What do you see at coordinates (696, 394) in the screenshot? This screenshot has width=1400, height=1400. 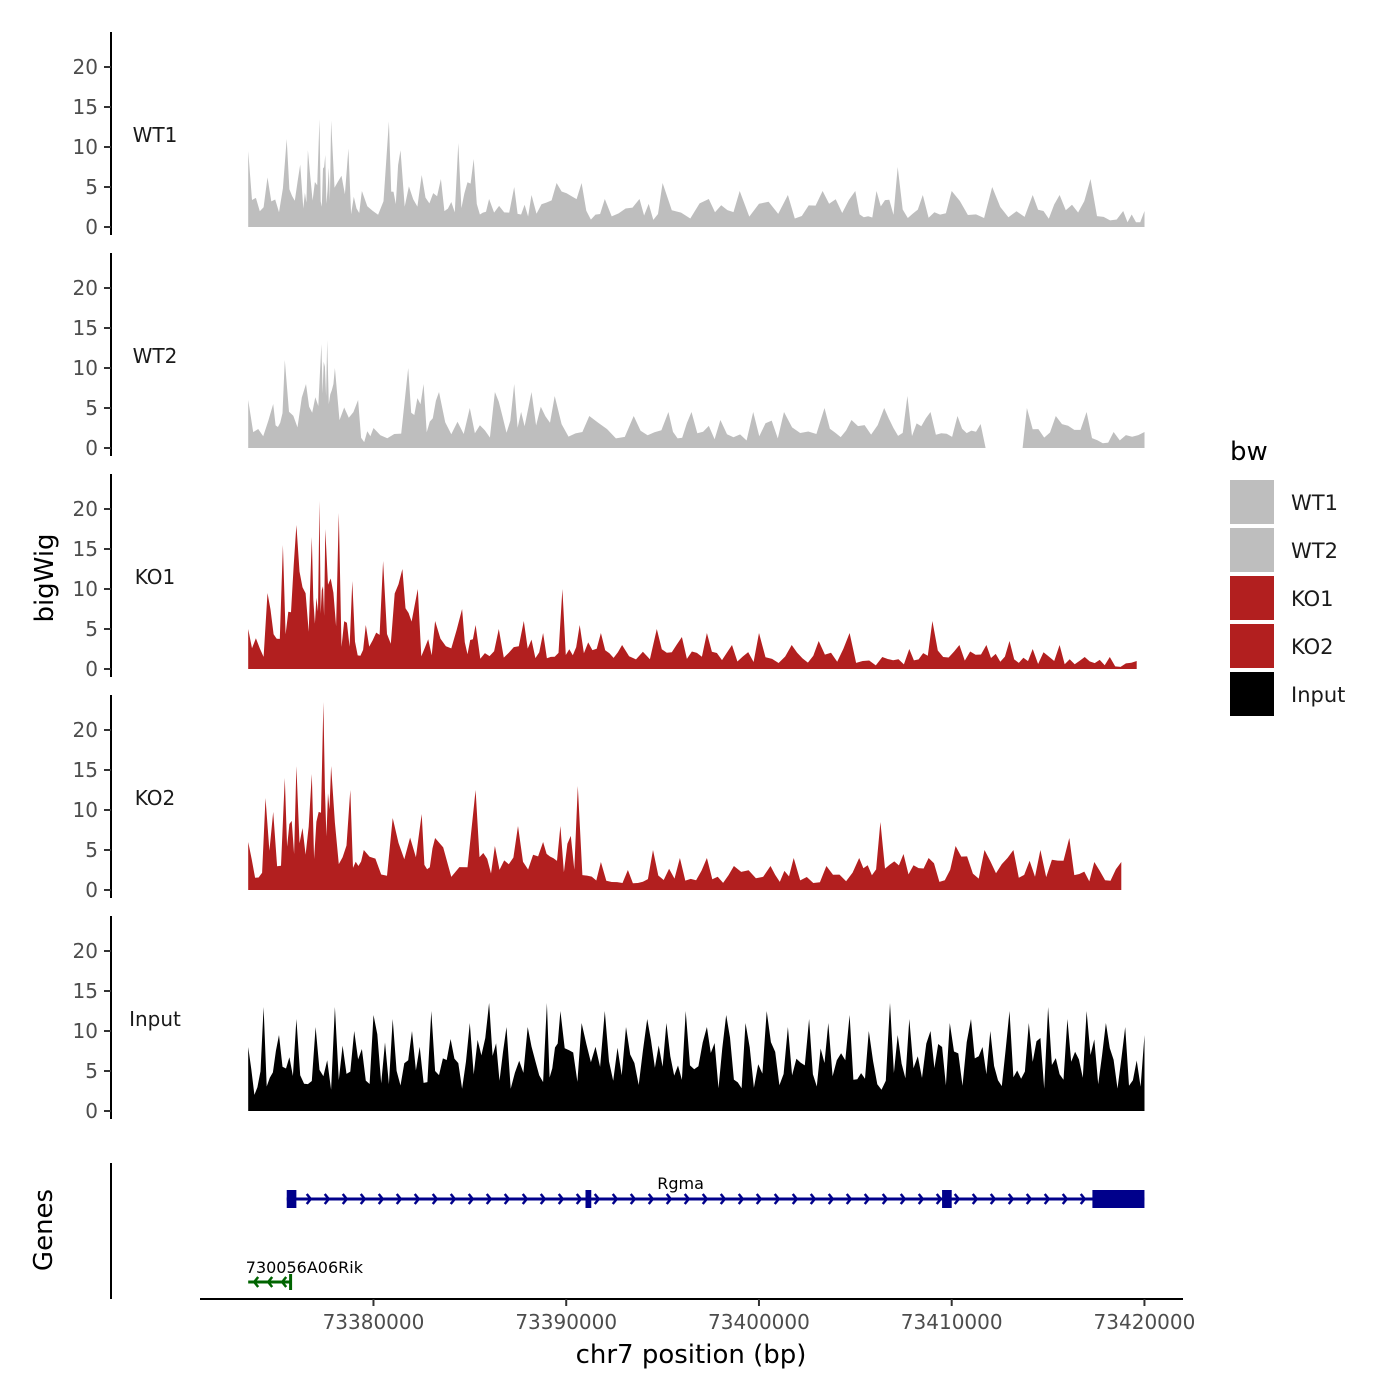 I see `coverage-area-wt2` at bounding box center [696, 394].